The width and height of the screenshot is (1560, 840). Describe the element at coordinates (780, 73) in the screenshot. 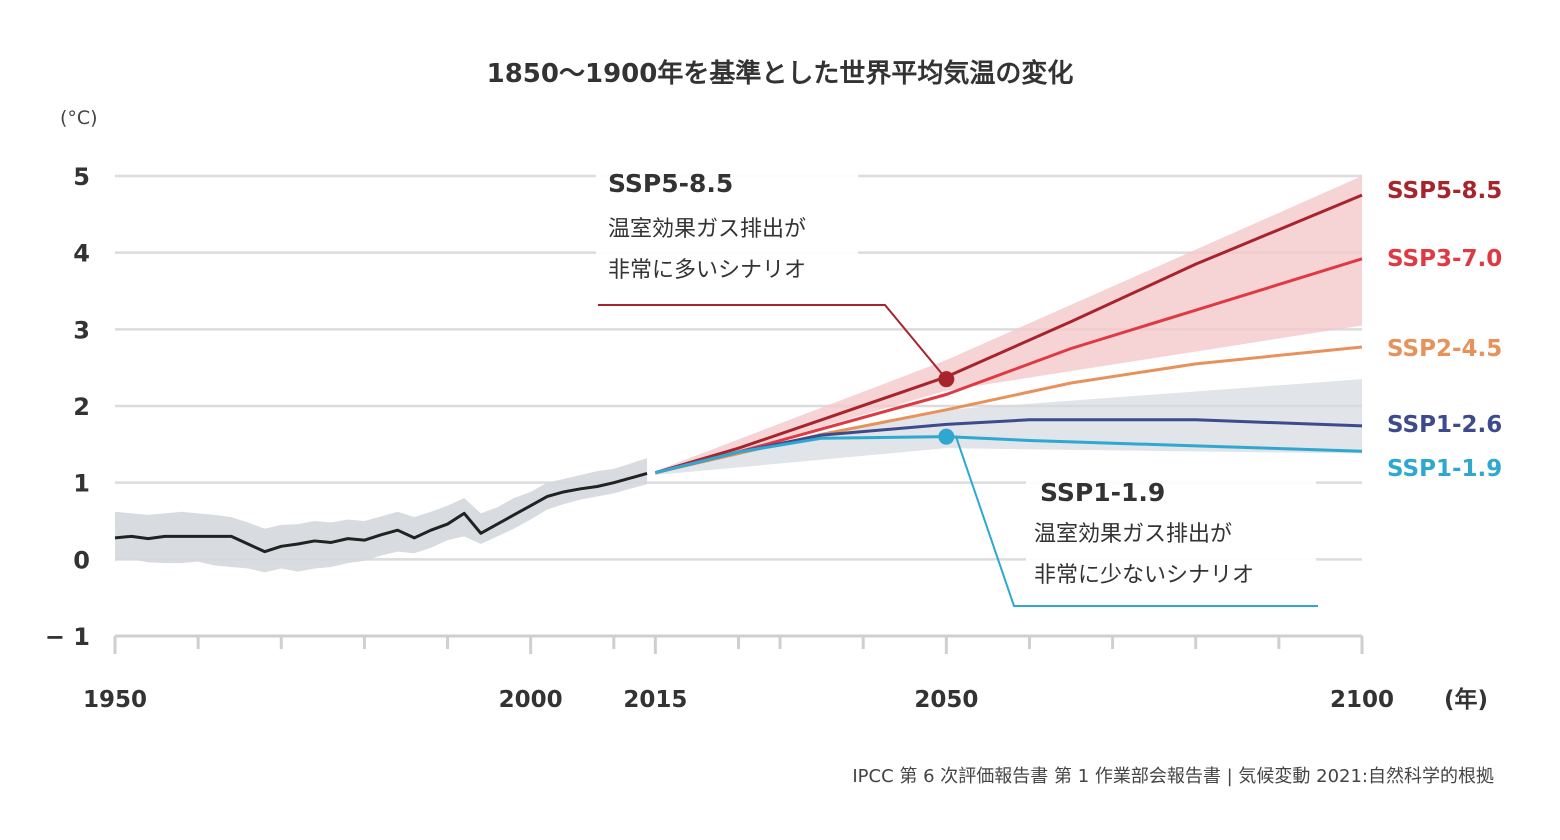

I see `chart-title: 1850〜1900年を基準とした世界平均気温の変化` at that location.